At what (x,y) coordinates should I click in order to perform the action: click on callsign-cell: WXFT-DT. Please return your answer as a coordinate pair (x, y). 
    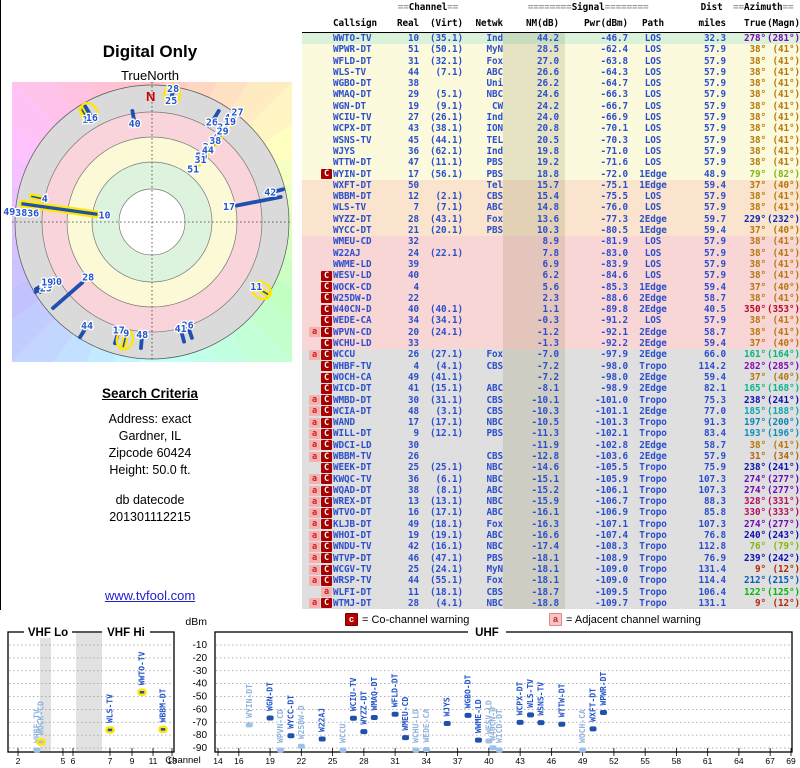
    Looking at the image, I should click on (352, 185).